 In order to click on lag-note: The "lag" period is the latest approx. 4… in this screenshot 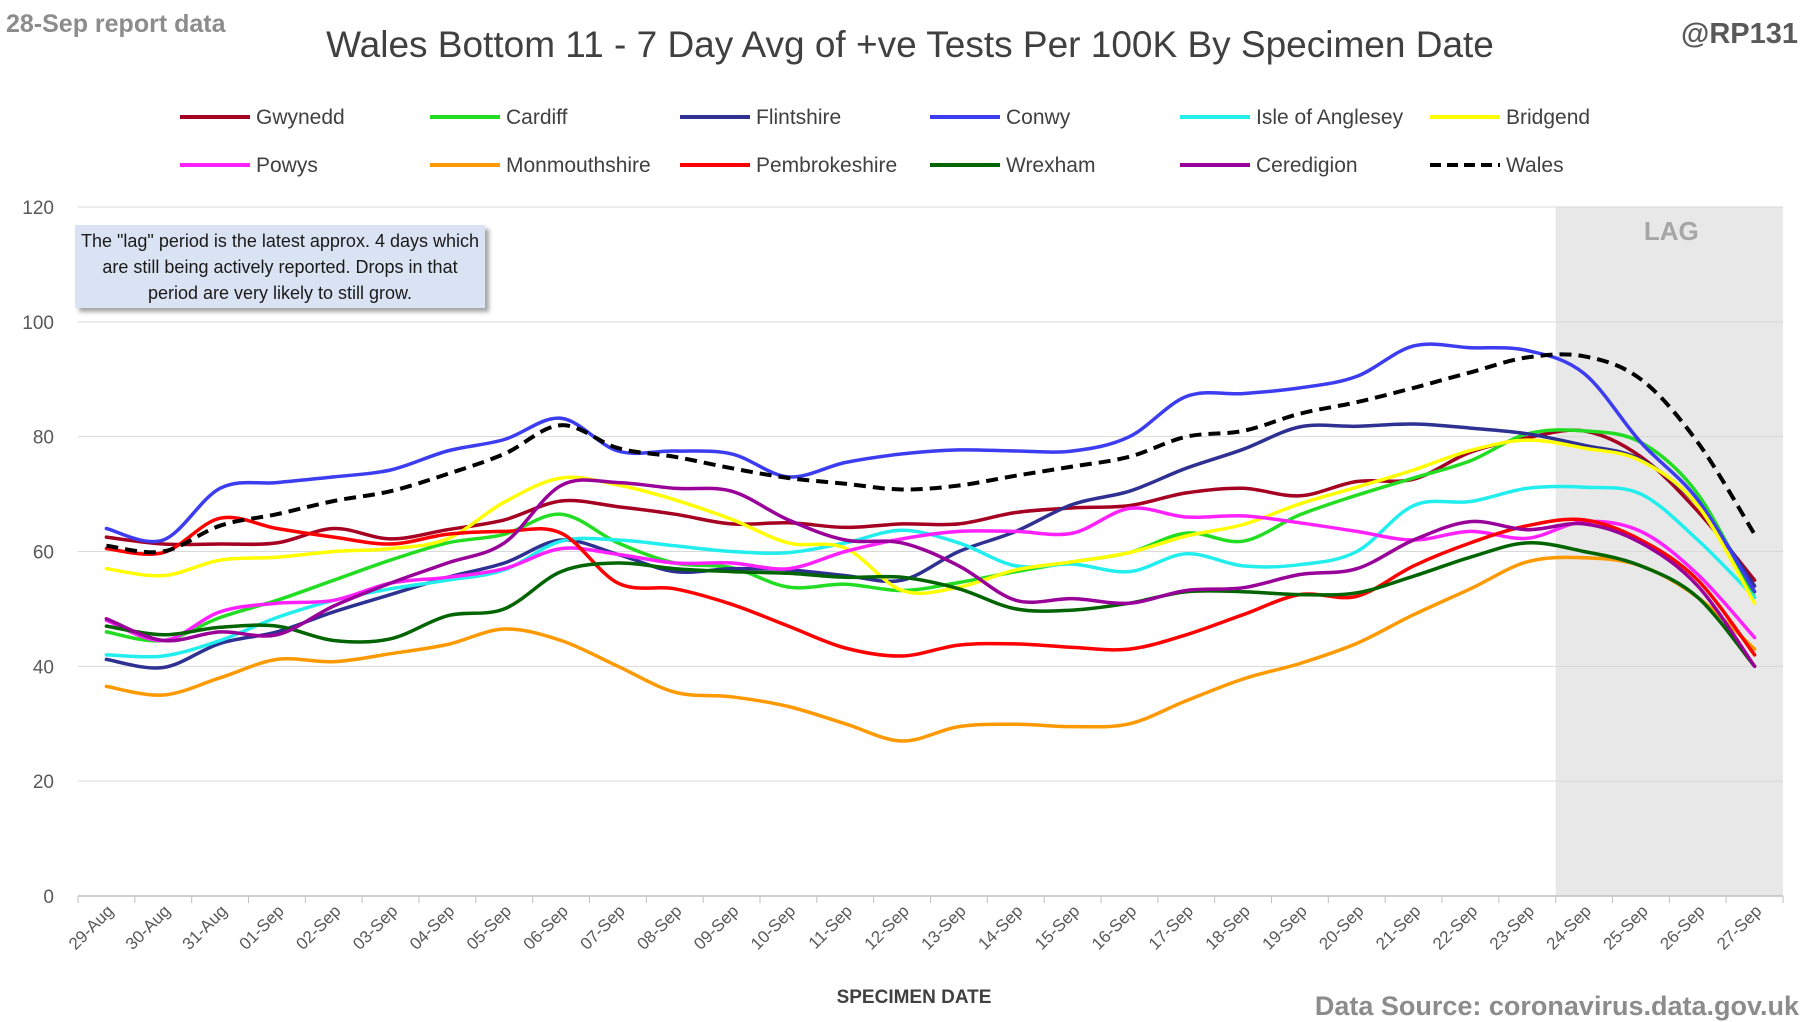, I will do `click(280, 266)`.